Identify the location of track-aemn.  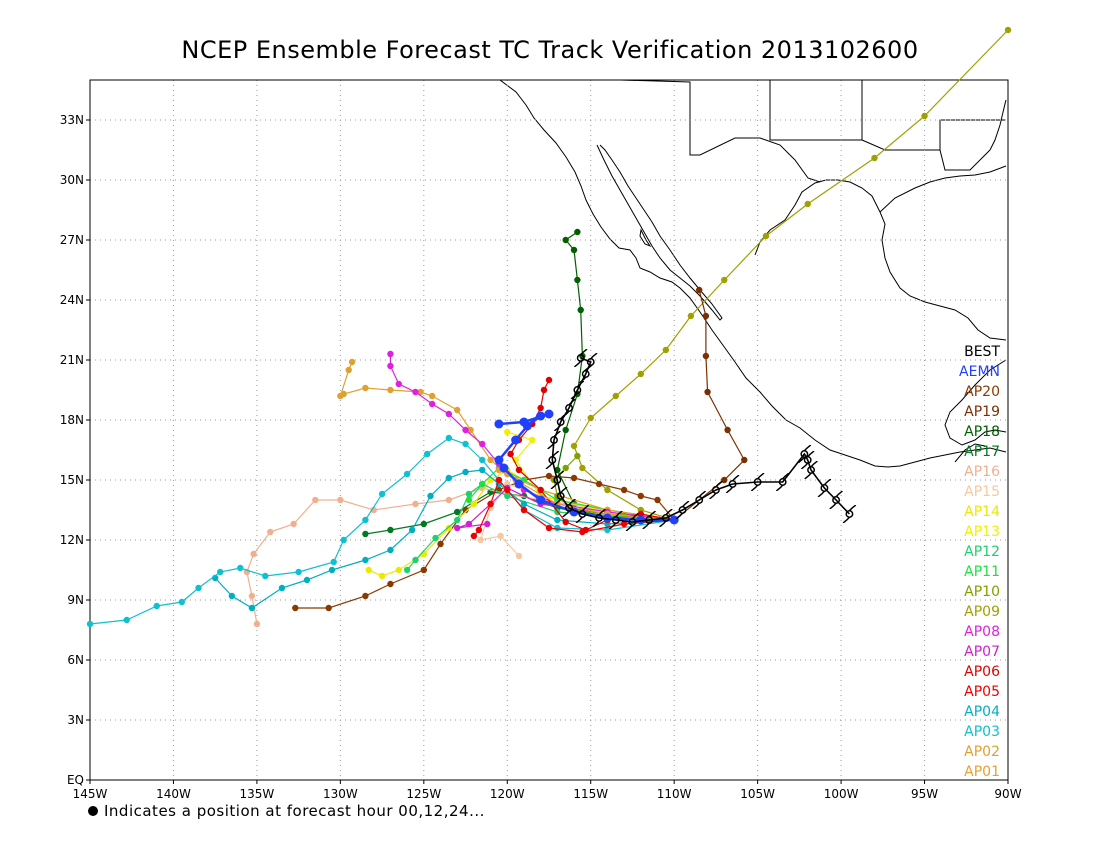
(586, 467).